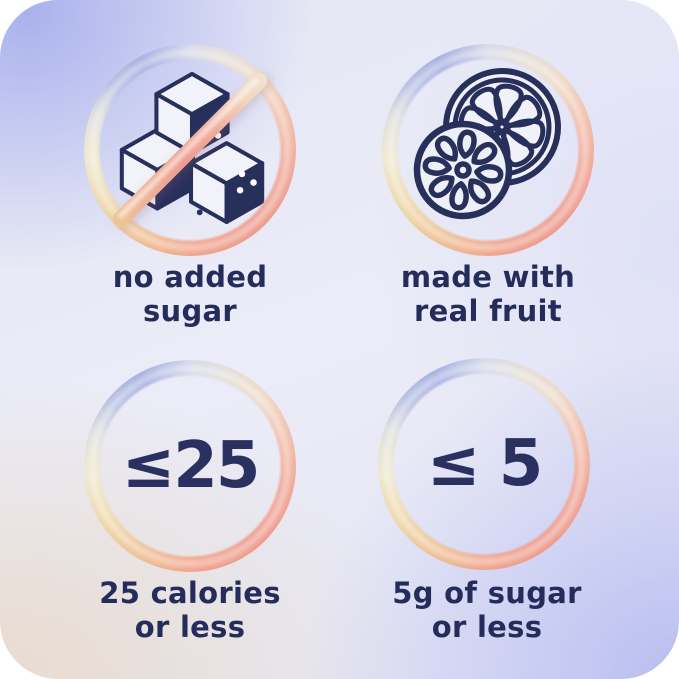 Image resolution: width=679 pixels, height=679 pixels. What do you see at coordinates (190, 593) in the screenshot?
I see `label-line: 25 calories` at bounding box center [190, 593].